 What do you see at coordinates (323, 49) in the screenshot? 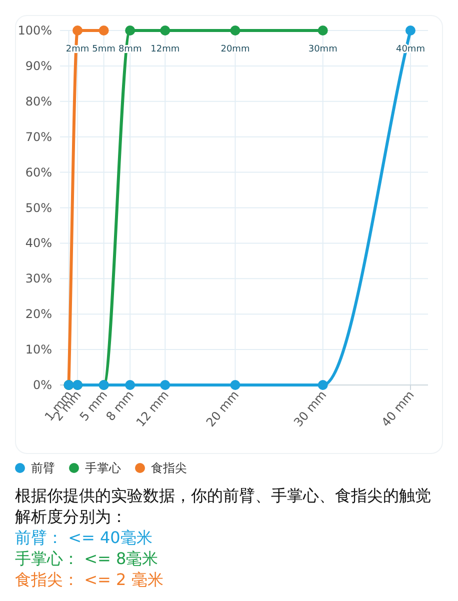
I see `annotation: 30mm` at bounding box center [323, 49].